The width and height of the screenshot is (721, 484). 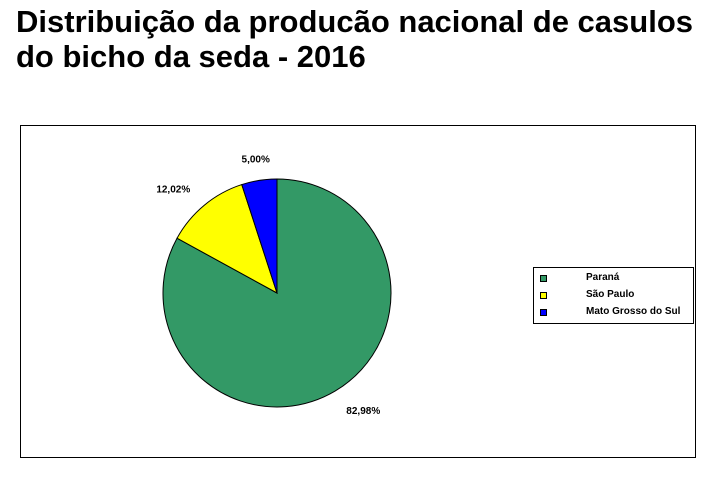 I want to click on legend-swatch-sao-paulo, so click(x=543, y=295).